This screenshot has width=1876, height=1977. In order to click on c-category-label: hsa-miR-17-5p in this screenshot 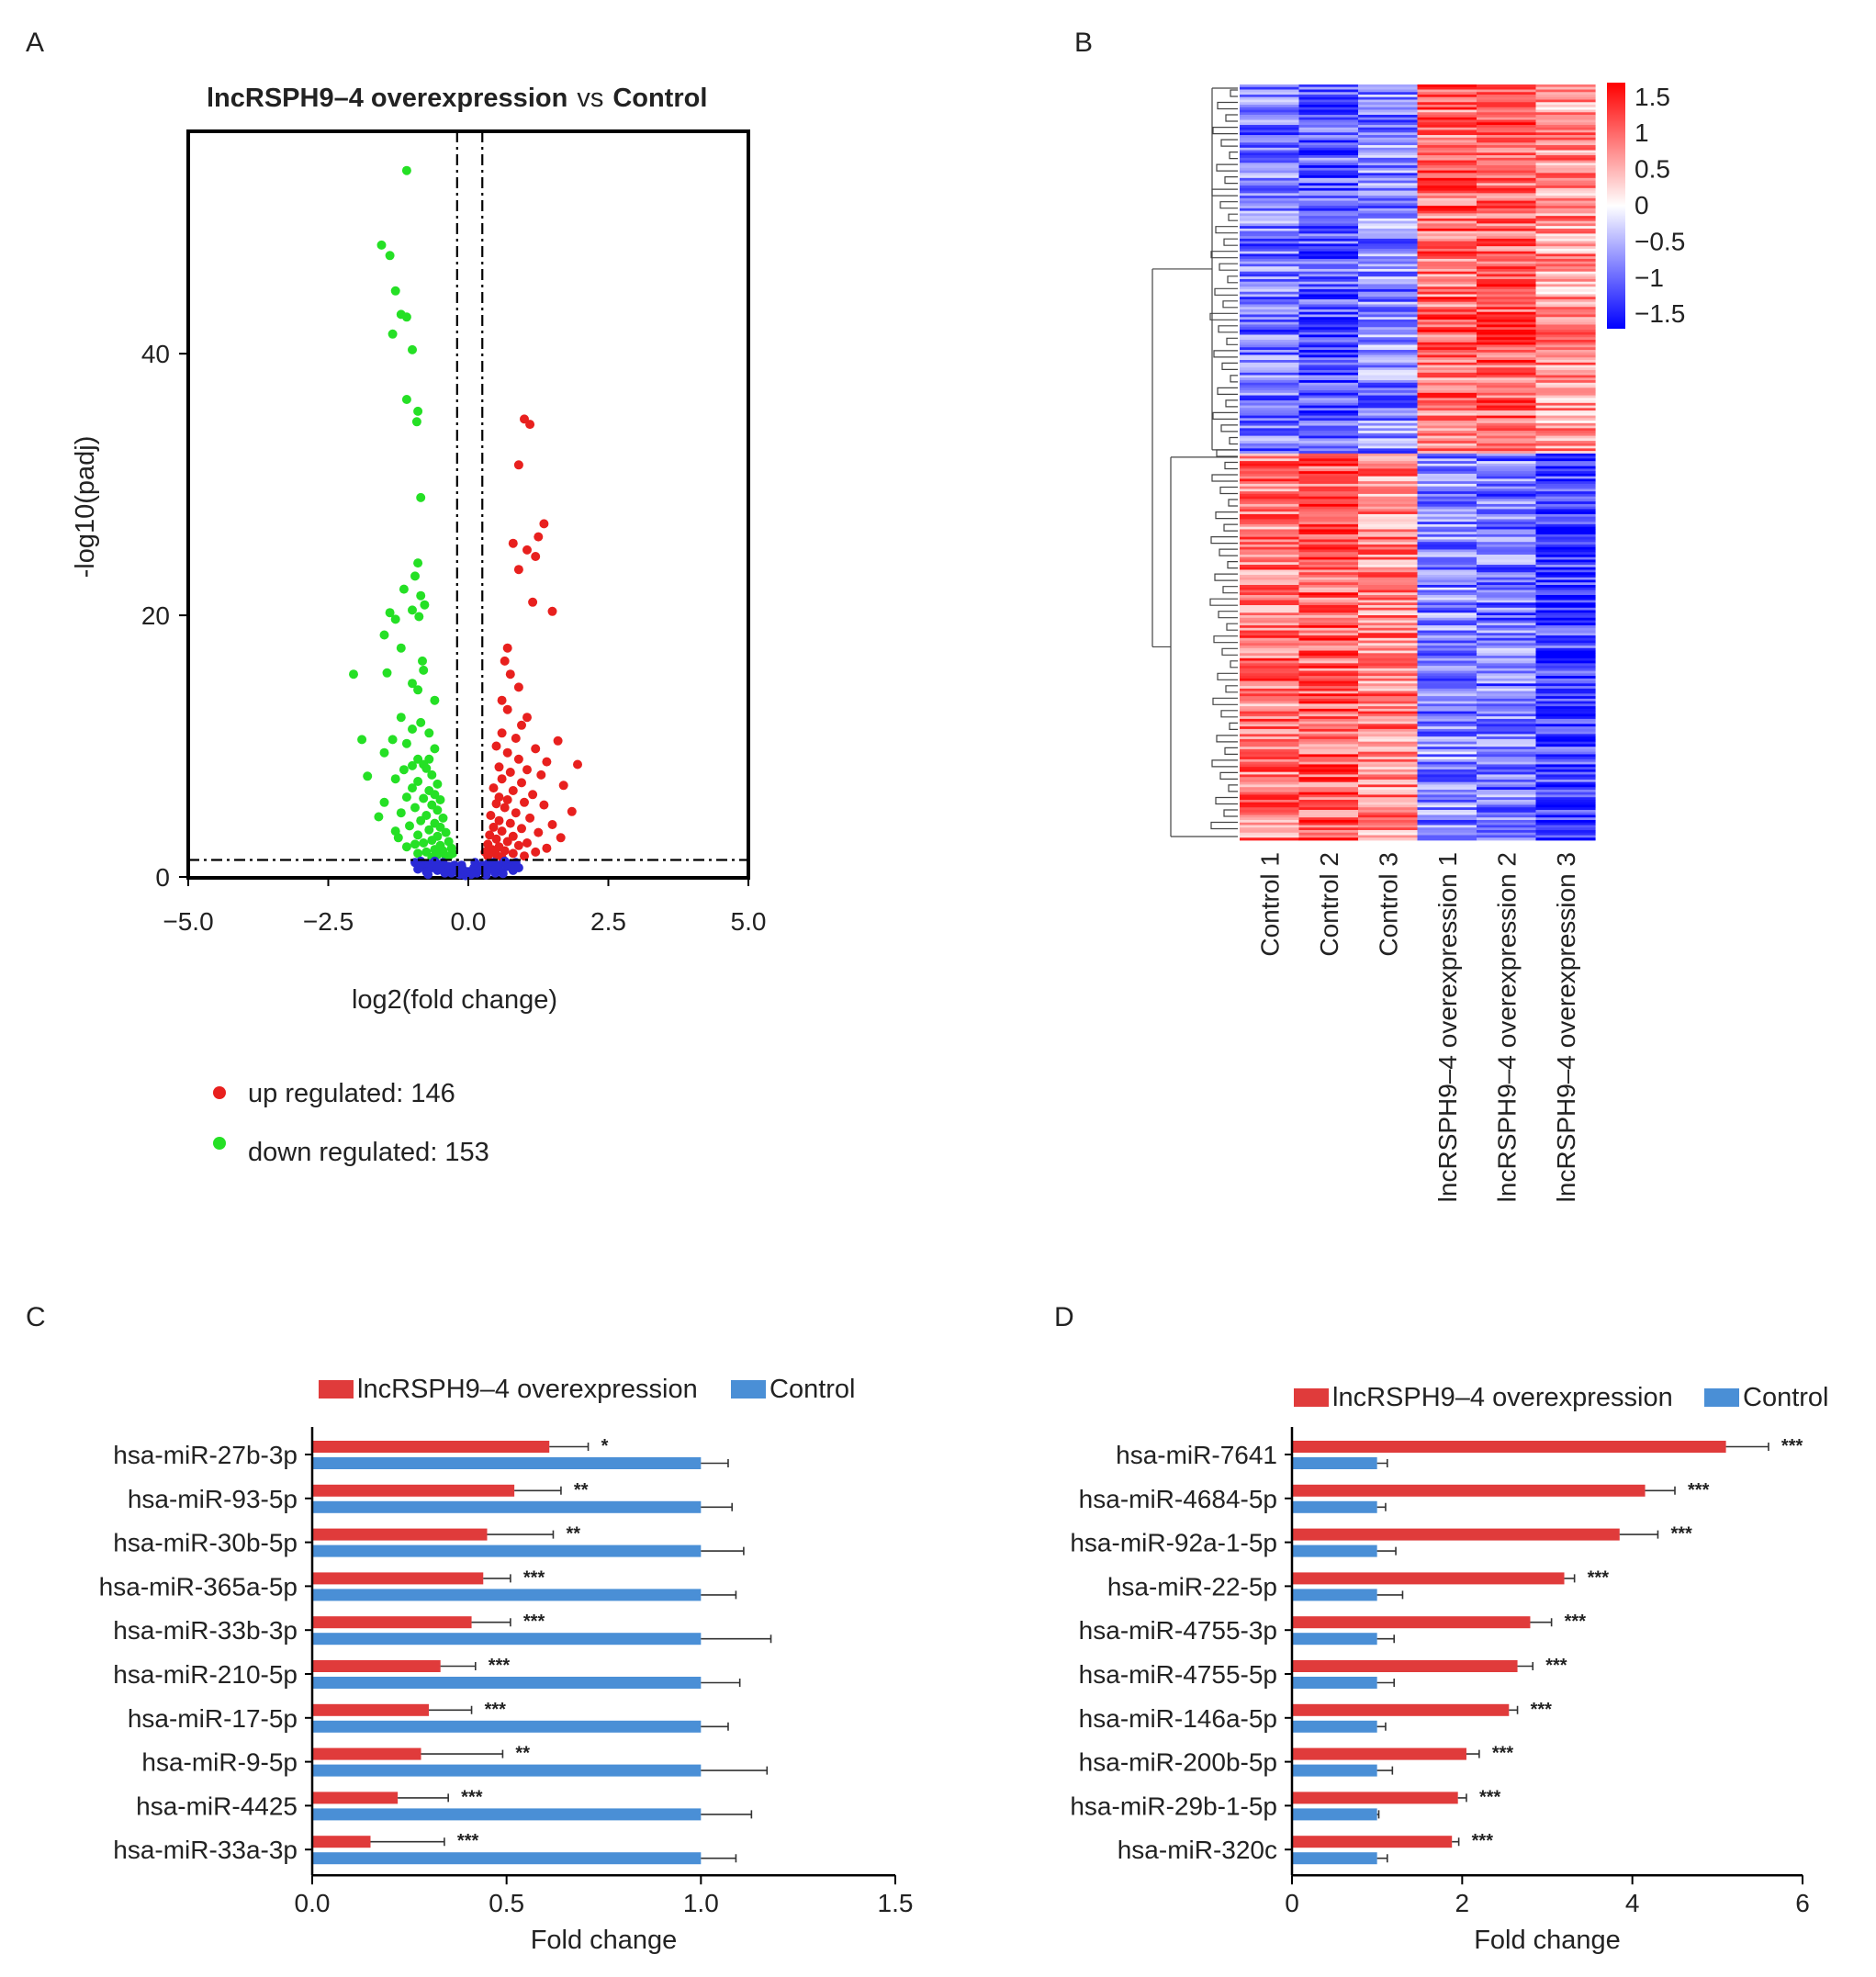, I will do `click(213, 1718)`.